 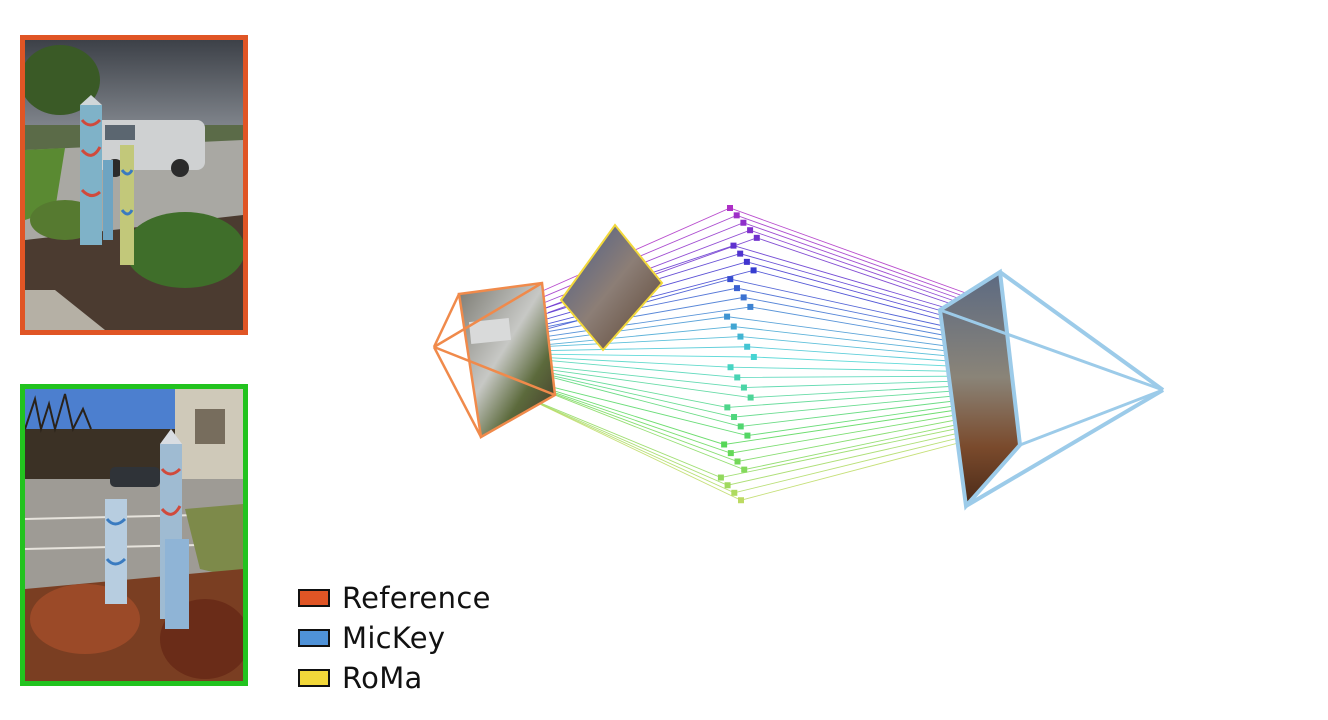 I want to click on legend-item-roma: RoMa, so click(x=394, y=678).